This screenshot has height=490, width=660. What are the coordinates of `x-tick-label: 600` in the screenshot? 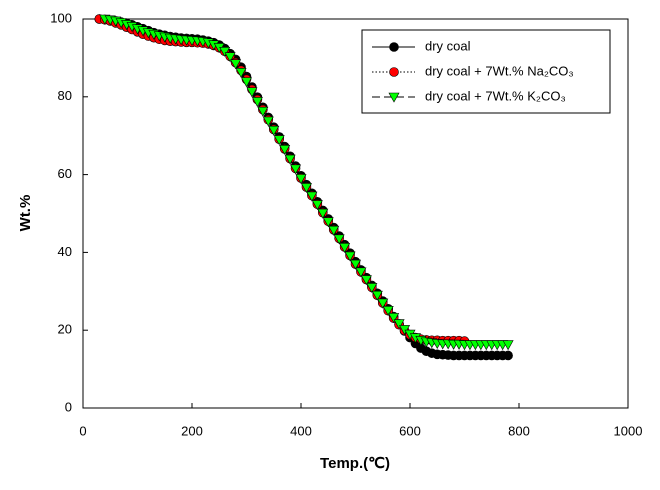 It's located at (410, 430).